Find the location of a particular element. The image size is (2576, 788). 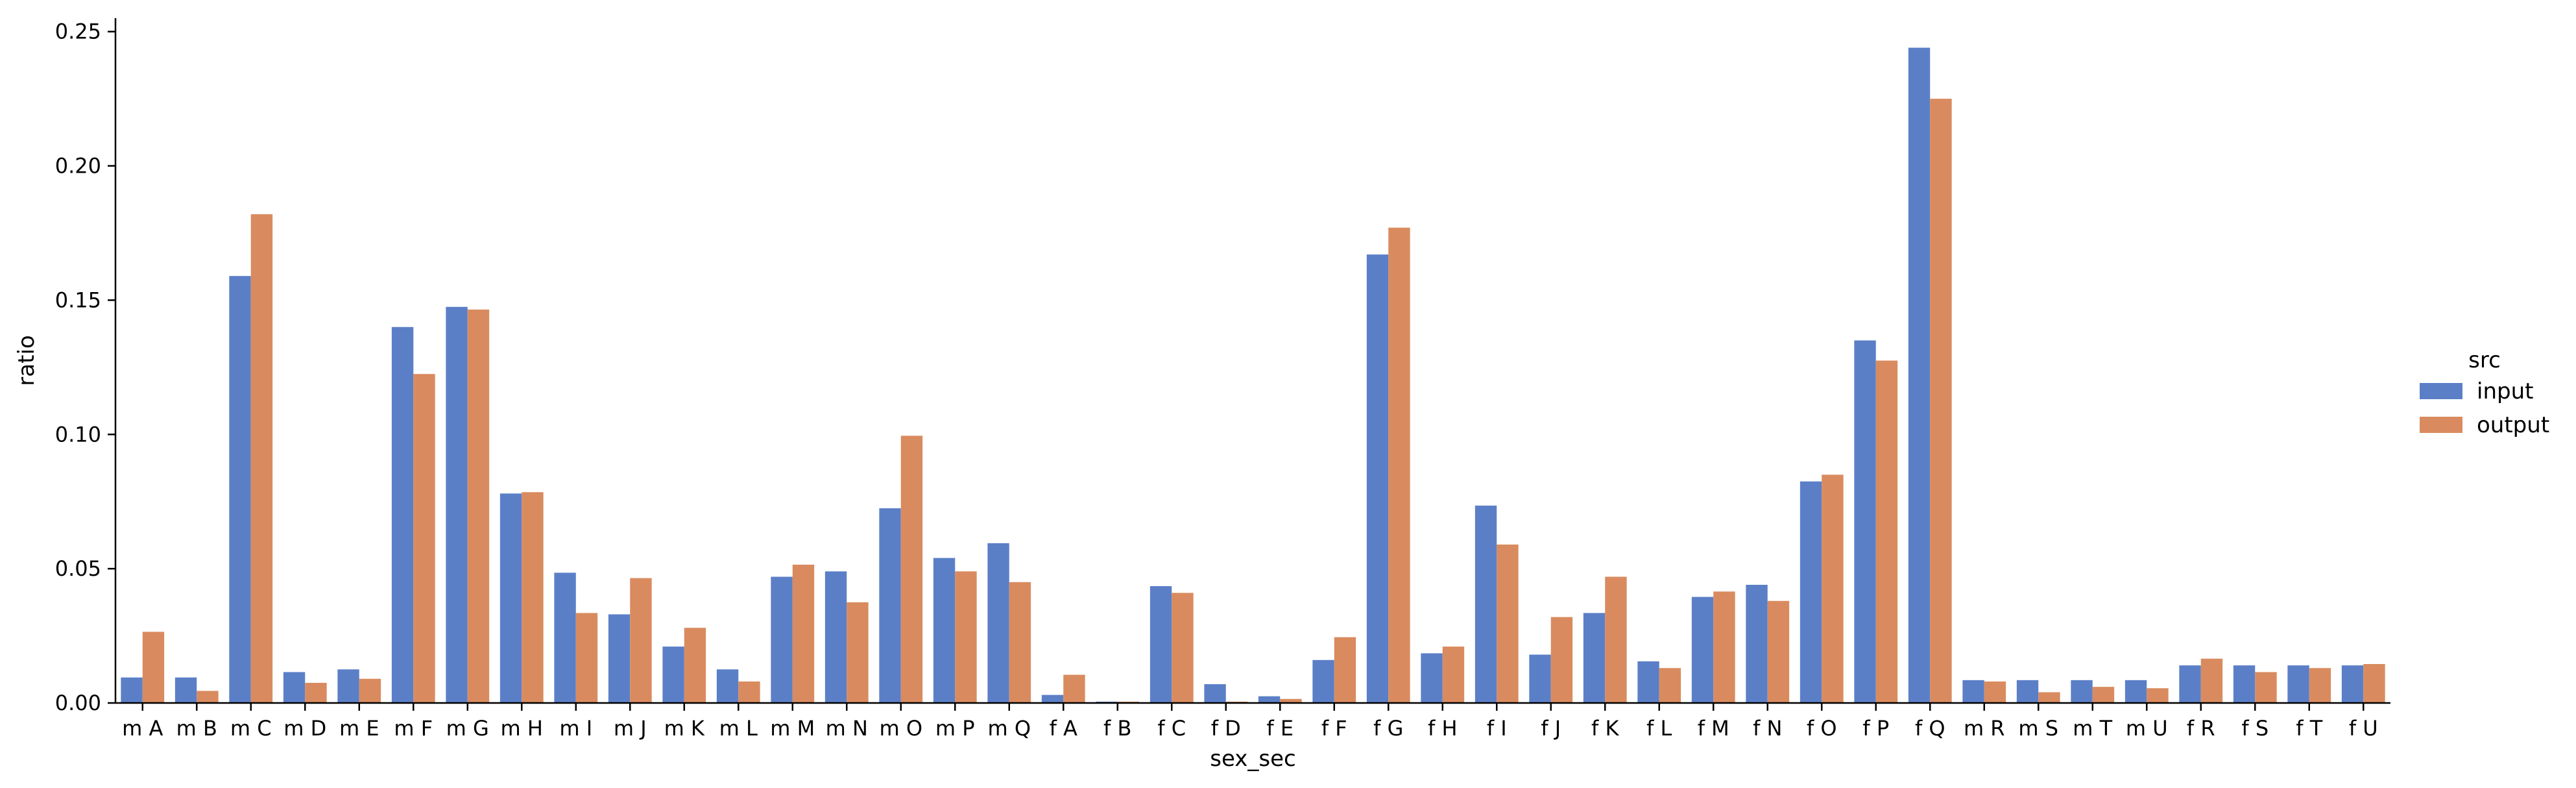

bar-input-f-r is located at coordinates (2190, 684).